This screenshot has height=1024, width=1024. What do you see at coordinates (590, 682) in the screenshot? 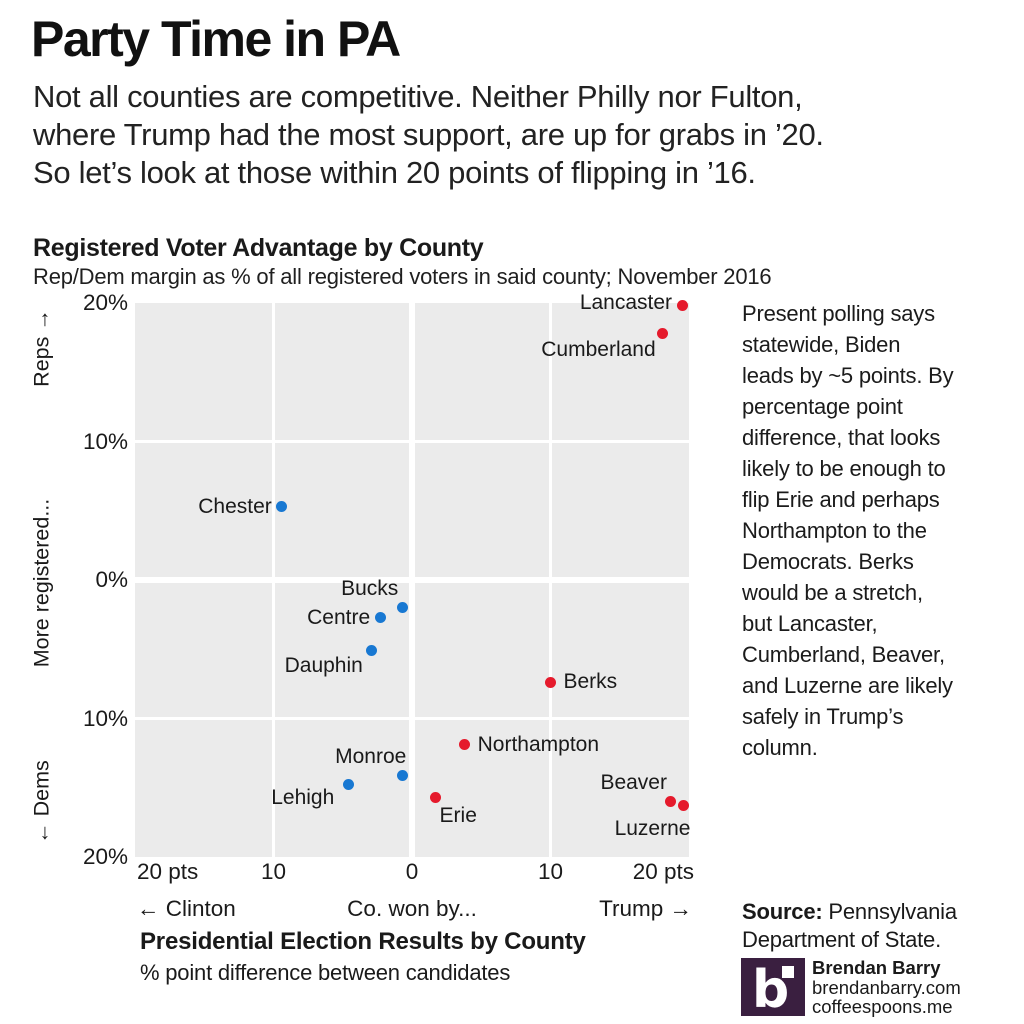
I see `county-label-berks: Berks` at bounding box center [590, 682].